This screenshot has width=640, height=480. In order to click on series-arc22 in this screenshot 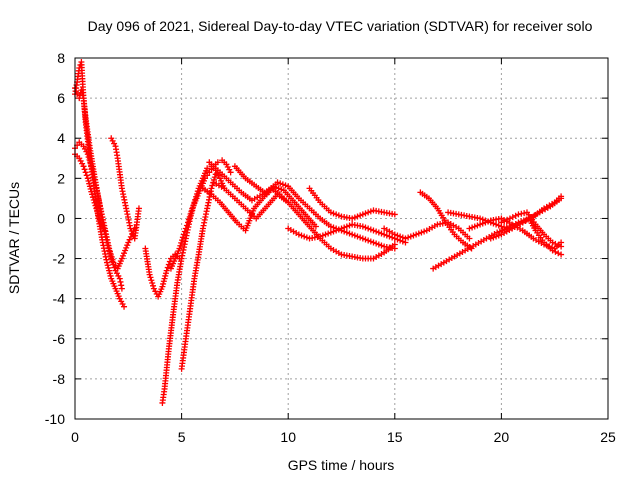, I will do `click(531, 229)`.